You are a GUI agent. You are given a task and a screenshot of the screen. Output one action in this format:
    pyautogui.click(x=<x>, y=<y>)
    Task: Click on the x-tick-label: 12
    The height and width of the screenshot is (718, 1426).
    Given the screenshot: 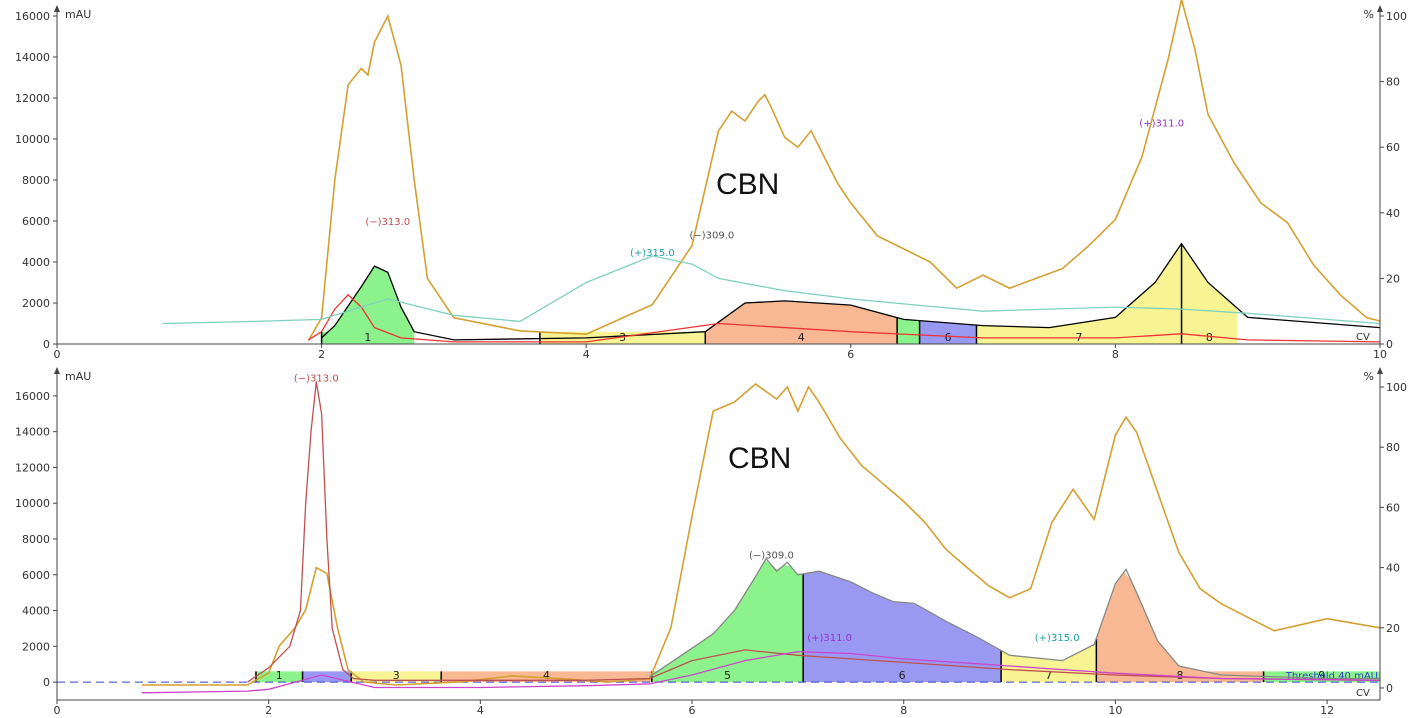 What is the action you would take?
    pyautogui.click(x=1327, y=709)
    